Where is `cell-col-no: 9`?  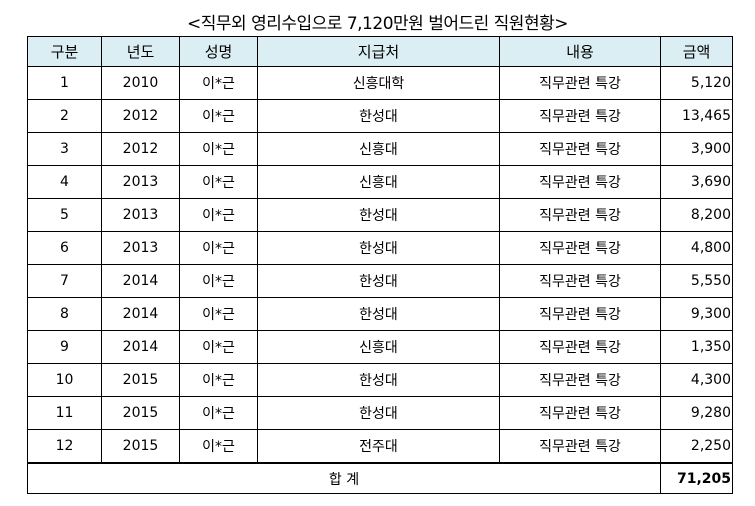
cell-col-no: 9 is located at coordinates (64, 347).